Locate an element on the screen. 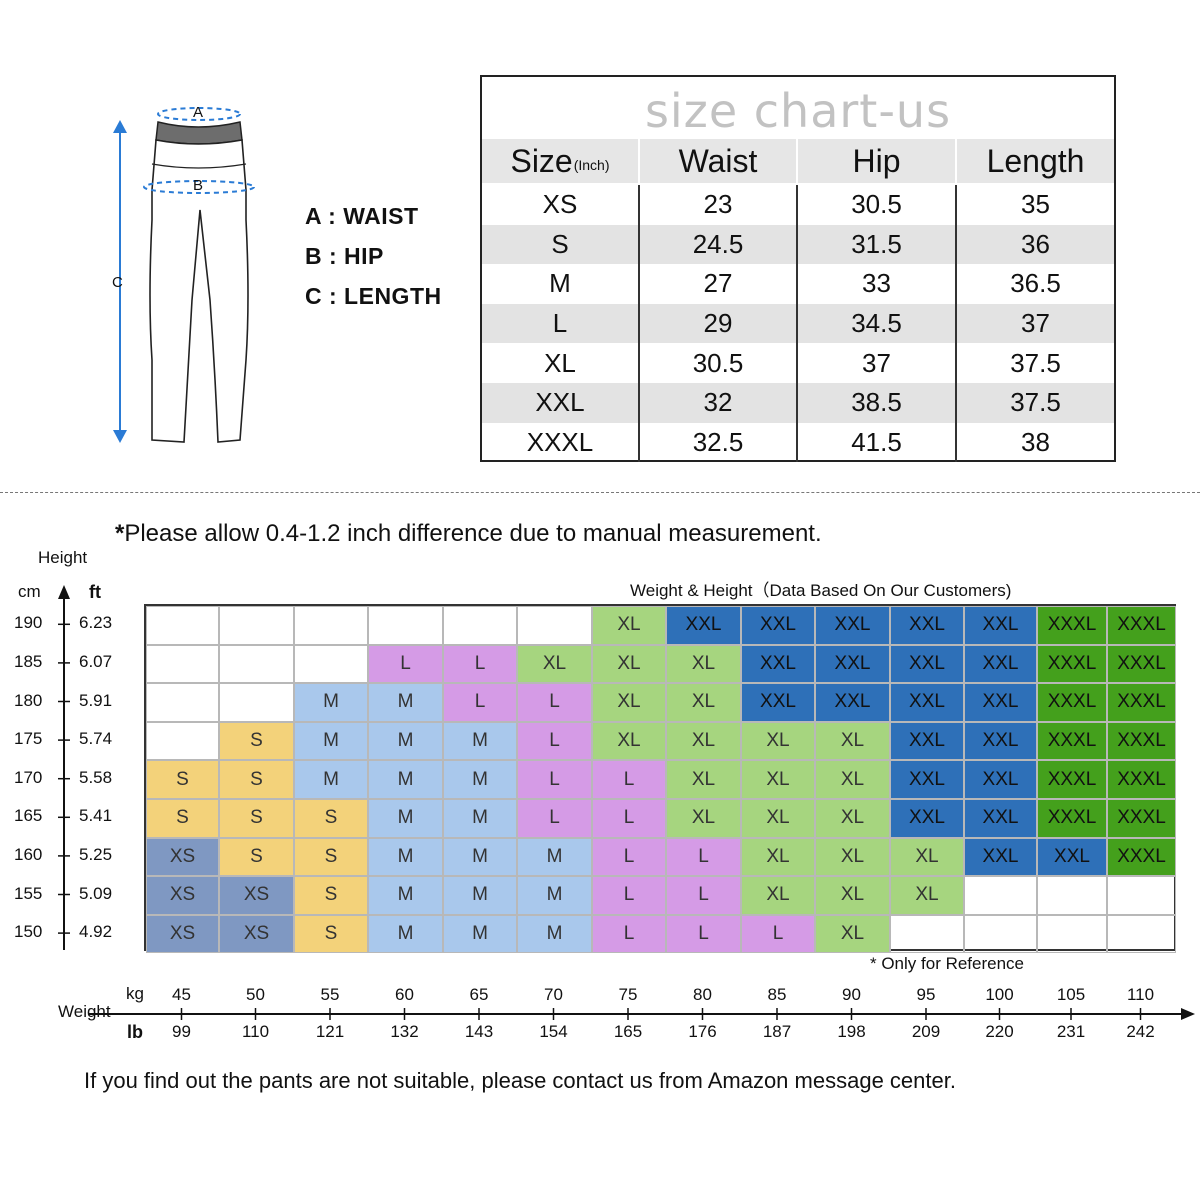 The image size is (1200, 1200). table-row: M 27 33 36.5 is located at coordinates (798, 284).